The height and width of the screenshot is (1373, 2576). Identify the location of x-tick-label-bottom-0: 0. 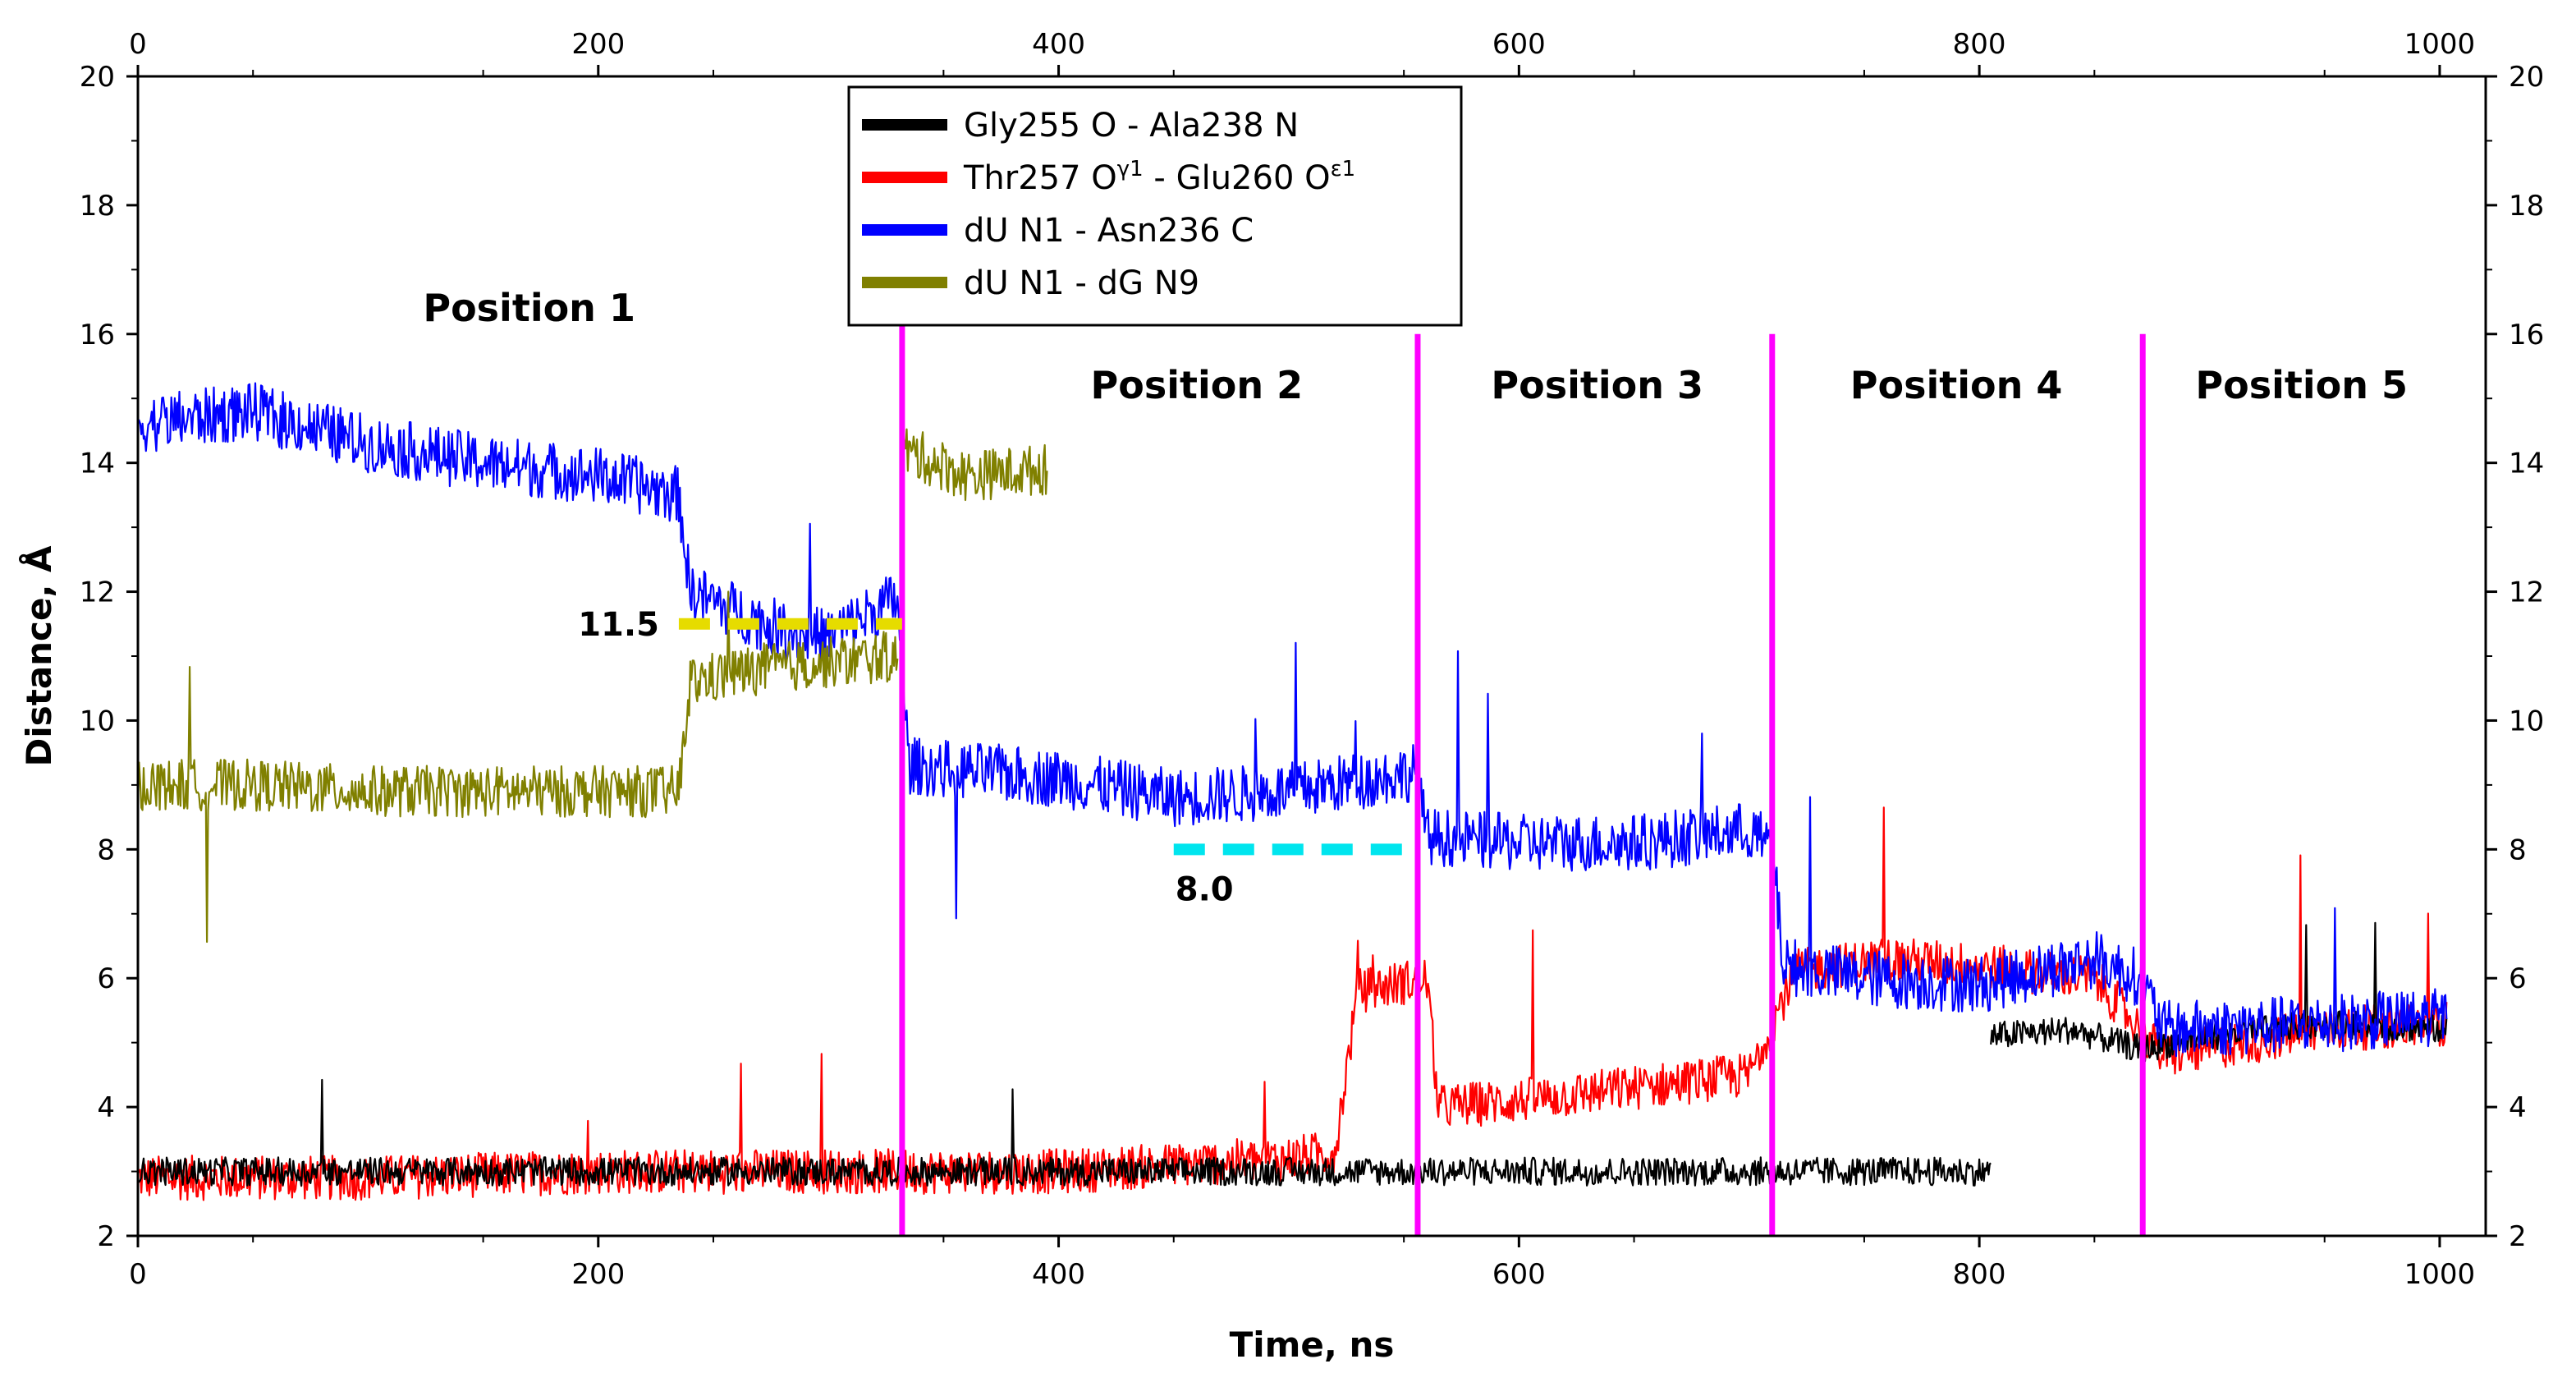
(138, 1274).